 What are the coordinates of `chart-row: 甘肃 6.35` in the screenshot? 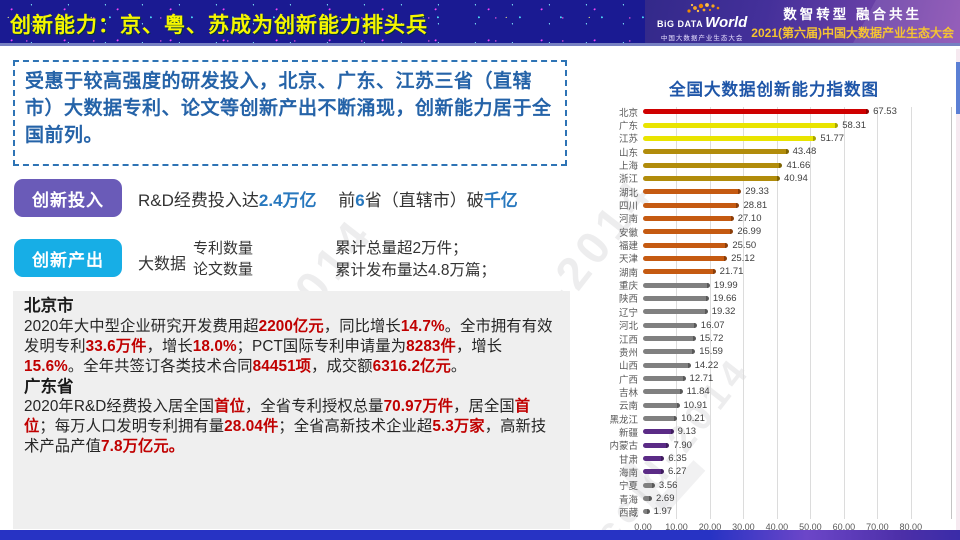 It's located at (774, 459).